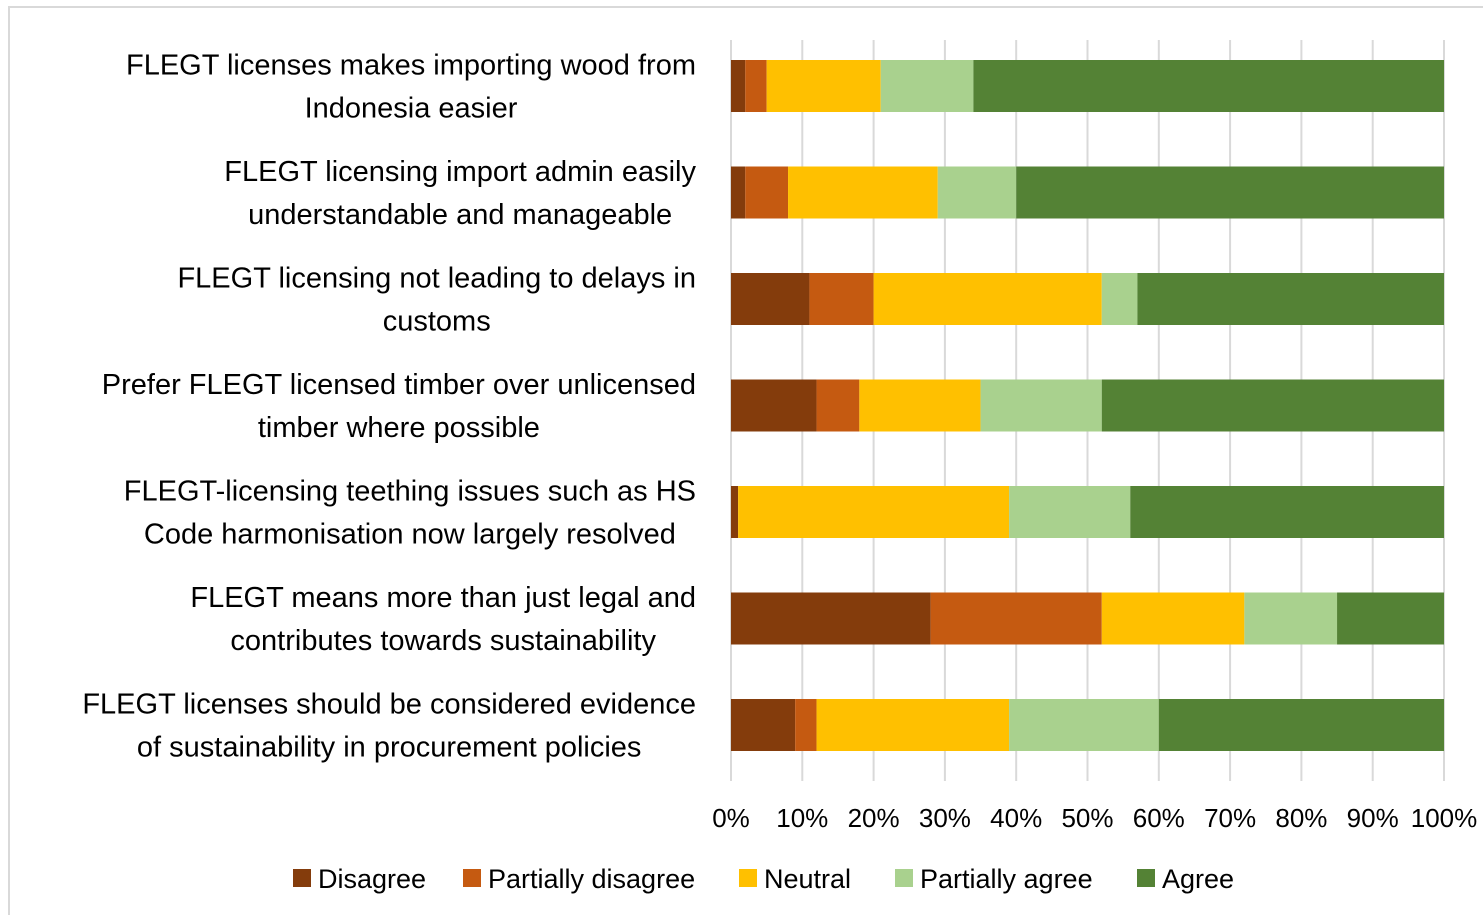 The width and height of the screenshot is (1483, 915). I want to click on x-tick-label: 90%, so click(1373, 818).